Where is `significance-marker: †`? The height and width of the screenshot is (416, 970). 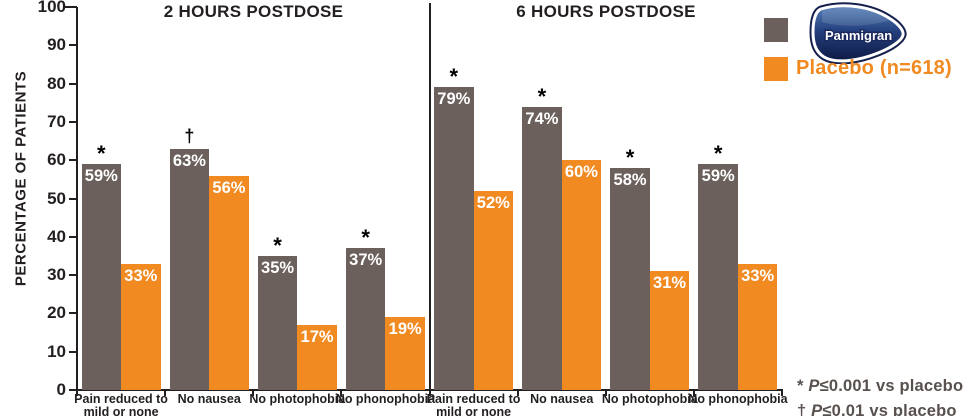
significance-marker: † is located at coordinates (189, 135).